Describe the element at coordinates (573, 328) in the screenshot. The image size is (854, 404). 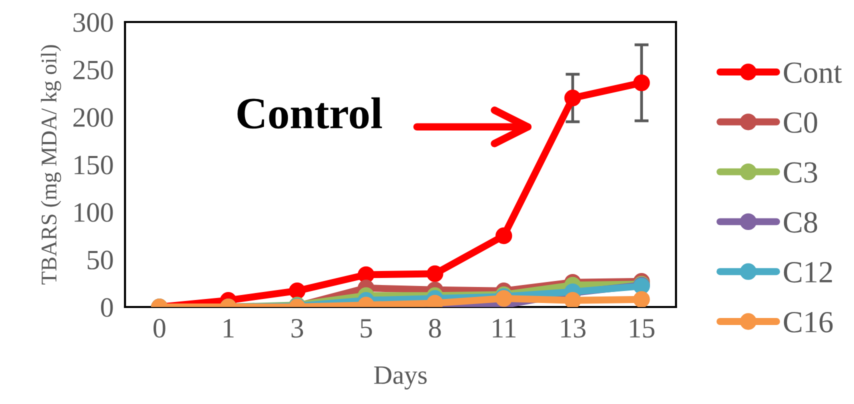
I see `x-tick-label: 13` at that location.